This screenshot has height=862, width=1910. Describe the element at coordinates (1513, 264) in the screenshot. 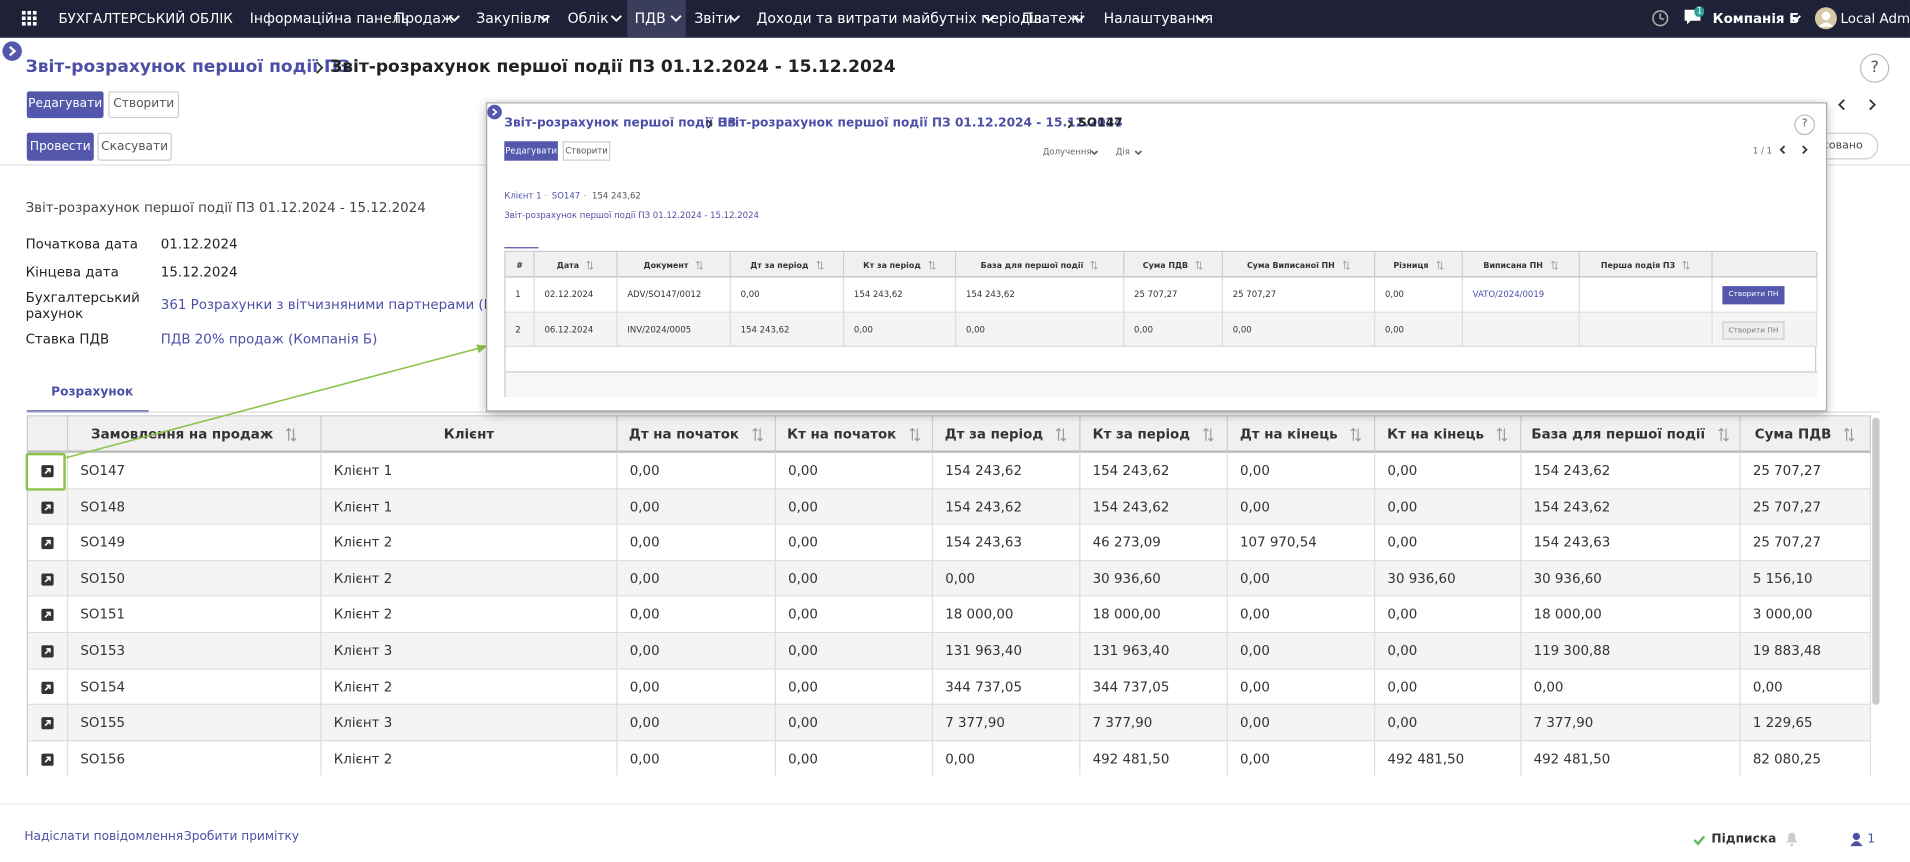

I see `popup-header-label: Виписана ПН` at that location.